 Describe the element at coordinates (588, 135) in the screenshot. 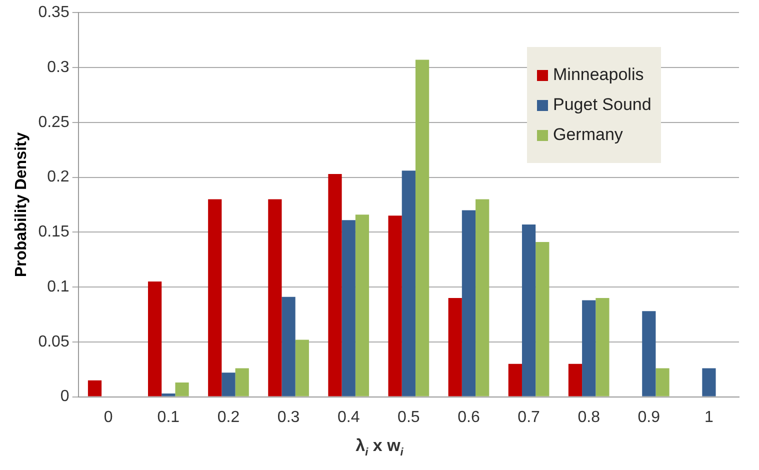

I see `legend-label: Germany` at that location.